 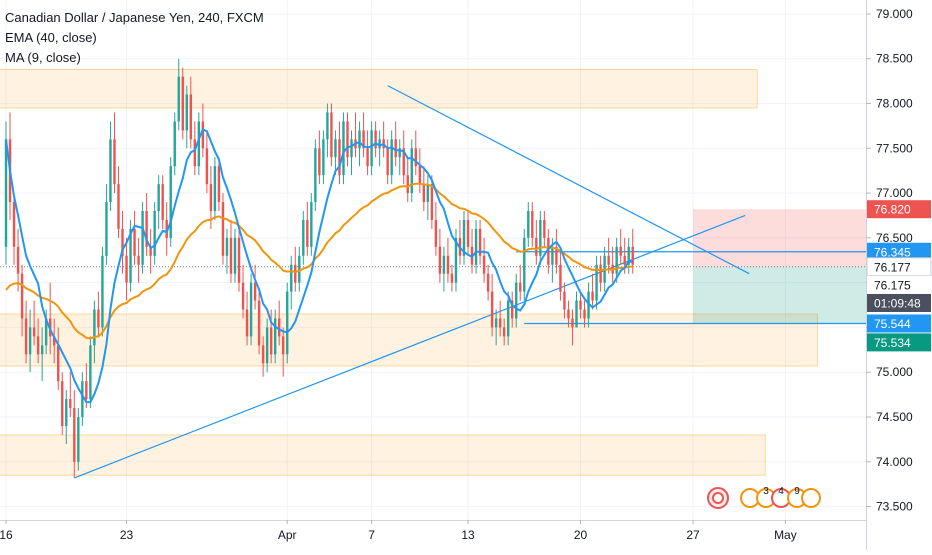 I want to click on x-tick-label: 20, so click(x=581, y=535).